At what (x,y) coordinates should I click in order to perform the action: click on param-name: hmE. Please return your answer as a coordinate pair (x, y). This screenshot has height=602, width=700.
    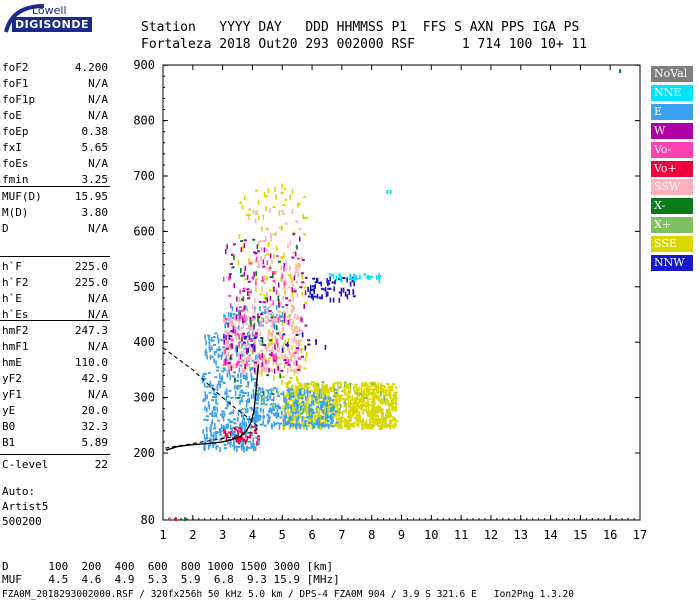
    Looking at the image, I should click on (12, 362).